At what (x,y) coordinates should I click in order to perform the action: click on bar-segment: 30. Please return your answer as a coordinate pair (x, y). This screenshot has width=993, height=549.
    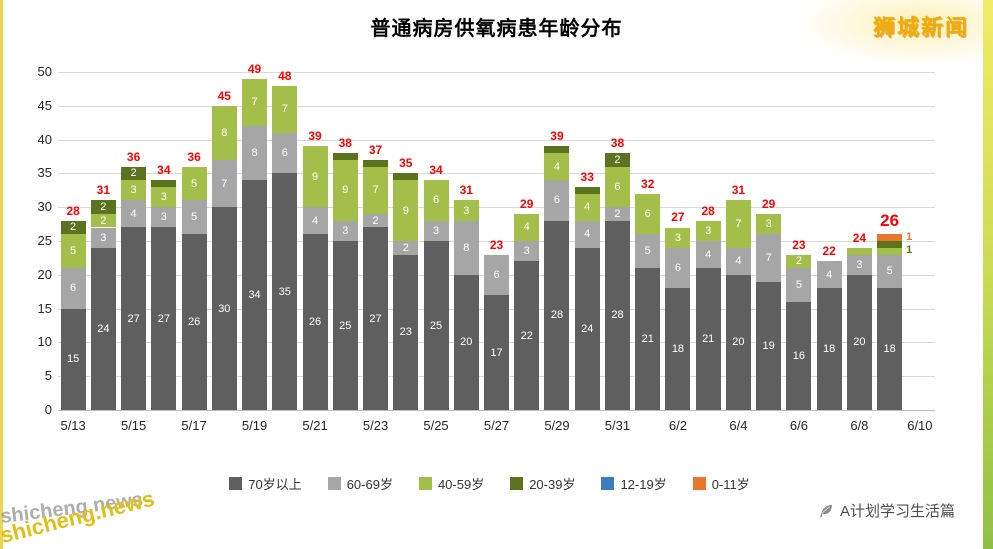
    Looking at the image, I should click on (224, 308).